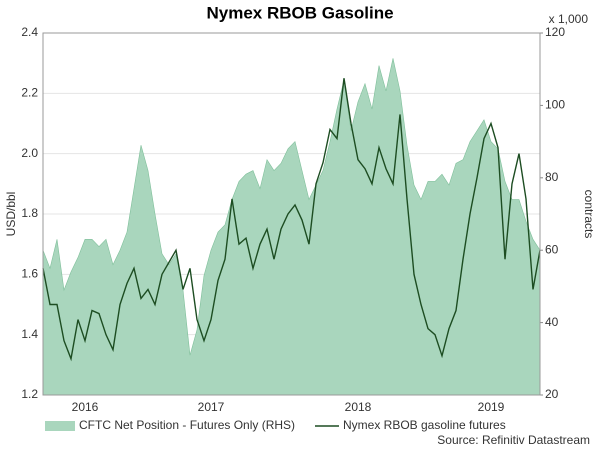 Image resolution: width=600 pixels, height=449 pixels. Describe the element at coordinates (299, 12) in the screenshot. I see `chart-title: Nymex RBOB Gasoline` at that location.